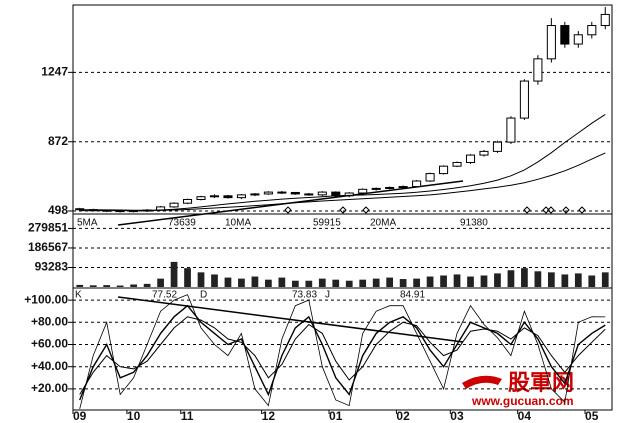 The height and width of the screenshot is (423, 618). I want to click on ma-value: 73639, so click(182, 223).